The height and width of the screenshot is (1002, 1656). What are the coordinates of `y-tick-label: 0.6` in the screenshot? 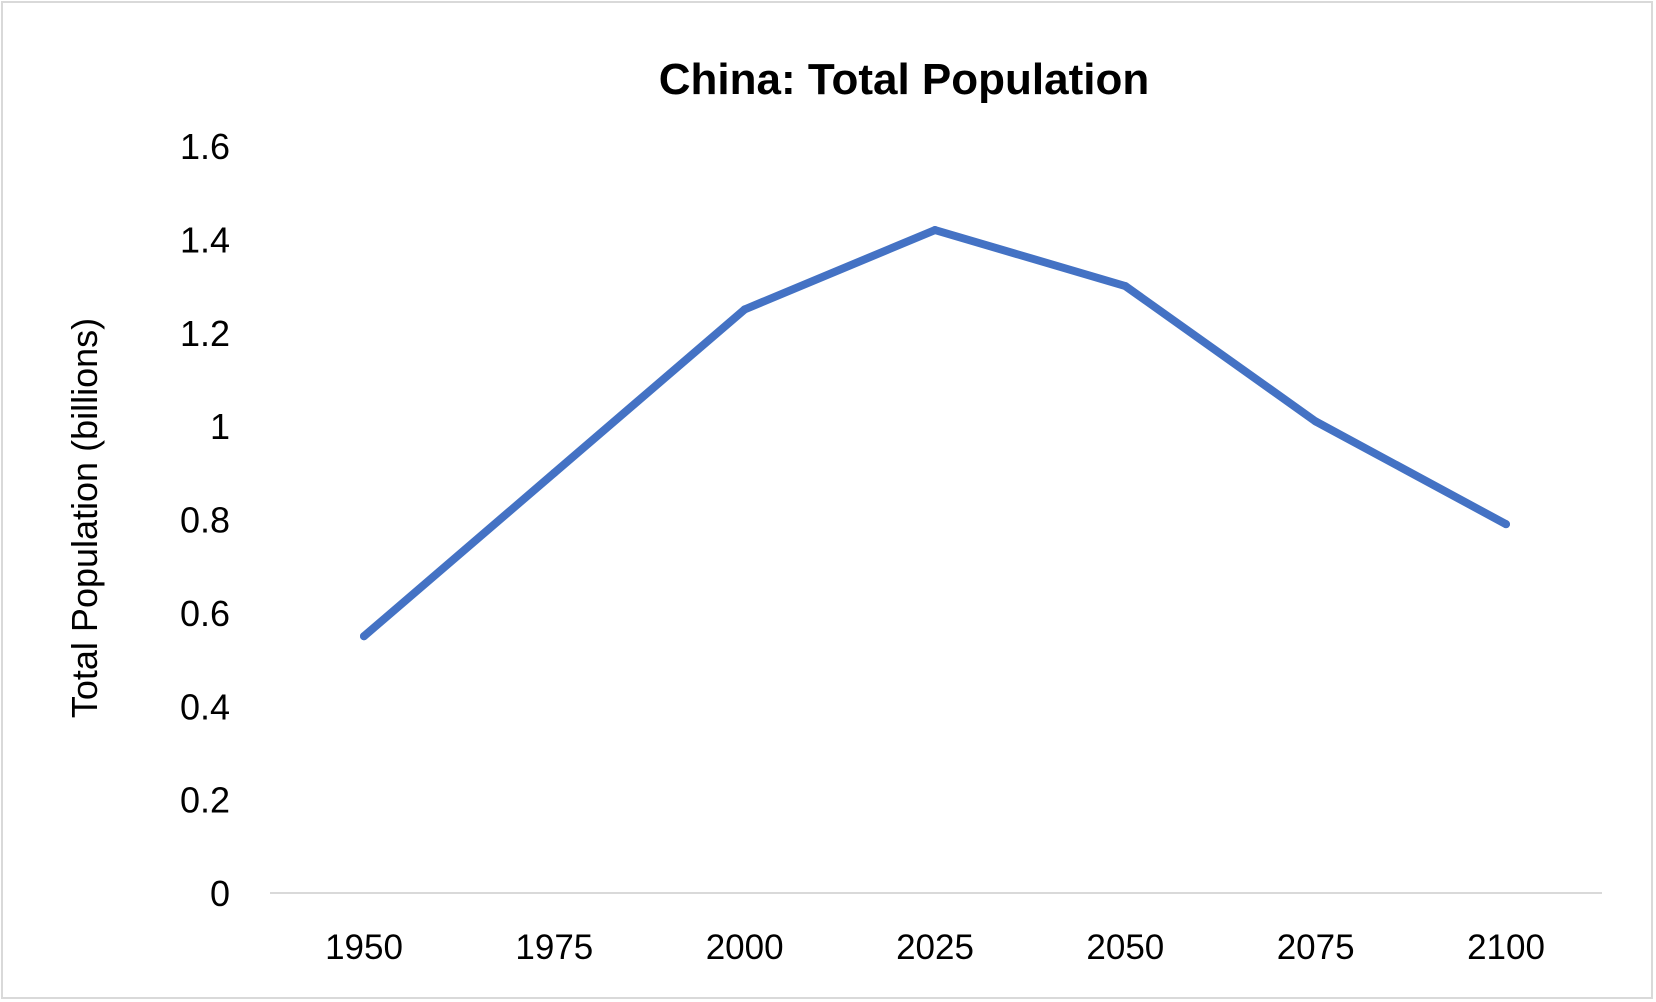 It's located at (205, 613).